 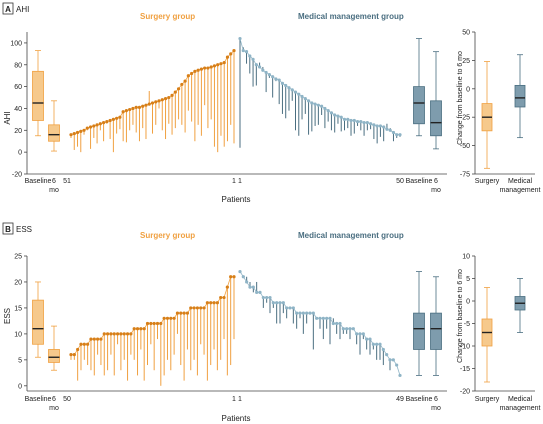 I want to click on panel-b-medical-group-label: Medical management group, so click(x=351, y=235).